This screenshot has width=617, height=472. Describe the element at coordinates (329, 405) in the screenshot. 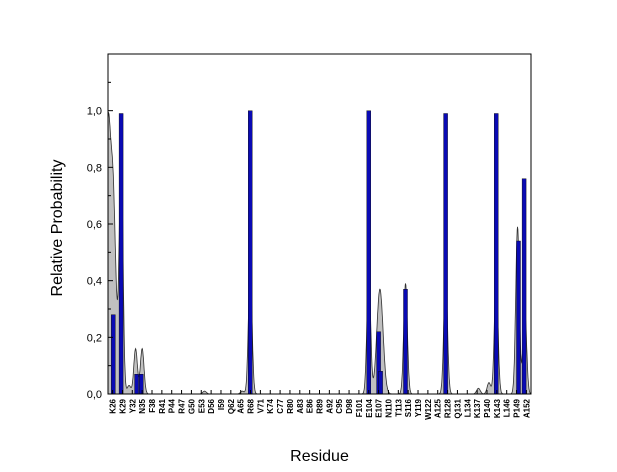

I see `x-tick-label: A92` at that location.